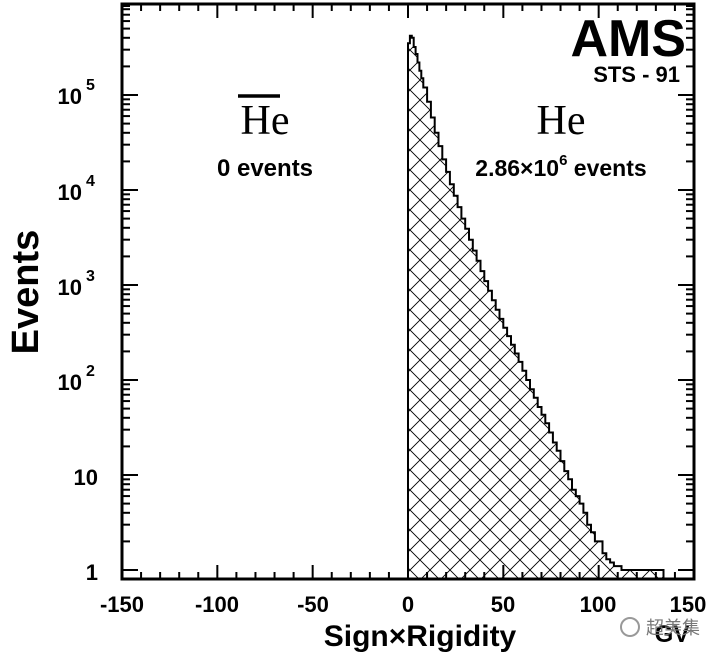 This screenshot has width=720, height=655. Describe the element at coordinates (503, 604) in the screenshot. I see `x-tick-label: 50` at that location.